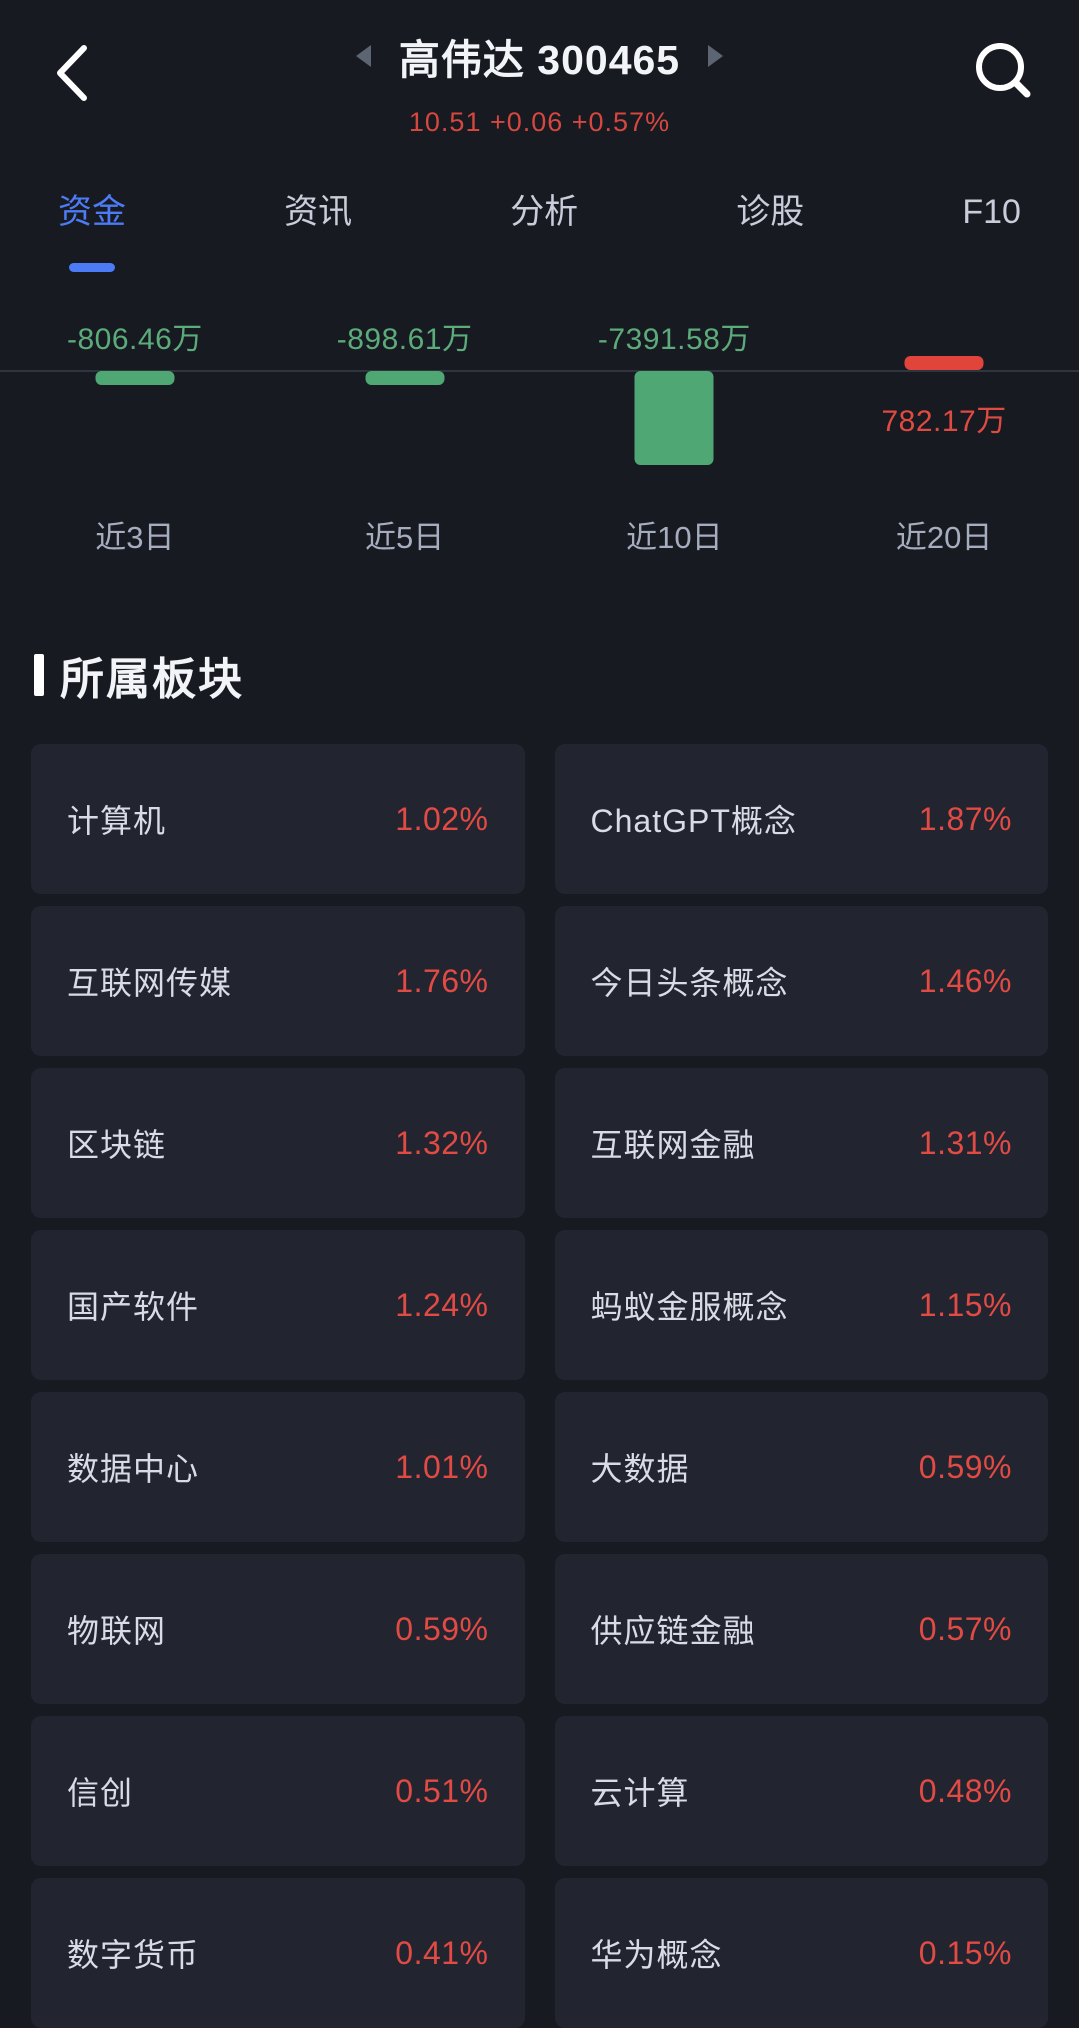 This screenshot has width=1079, height=2028. Describe the element at coordinates (801, 1791) in the screenshot. I see `sector-tile: 云计算 0.48%` at that location.